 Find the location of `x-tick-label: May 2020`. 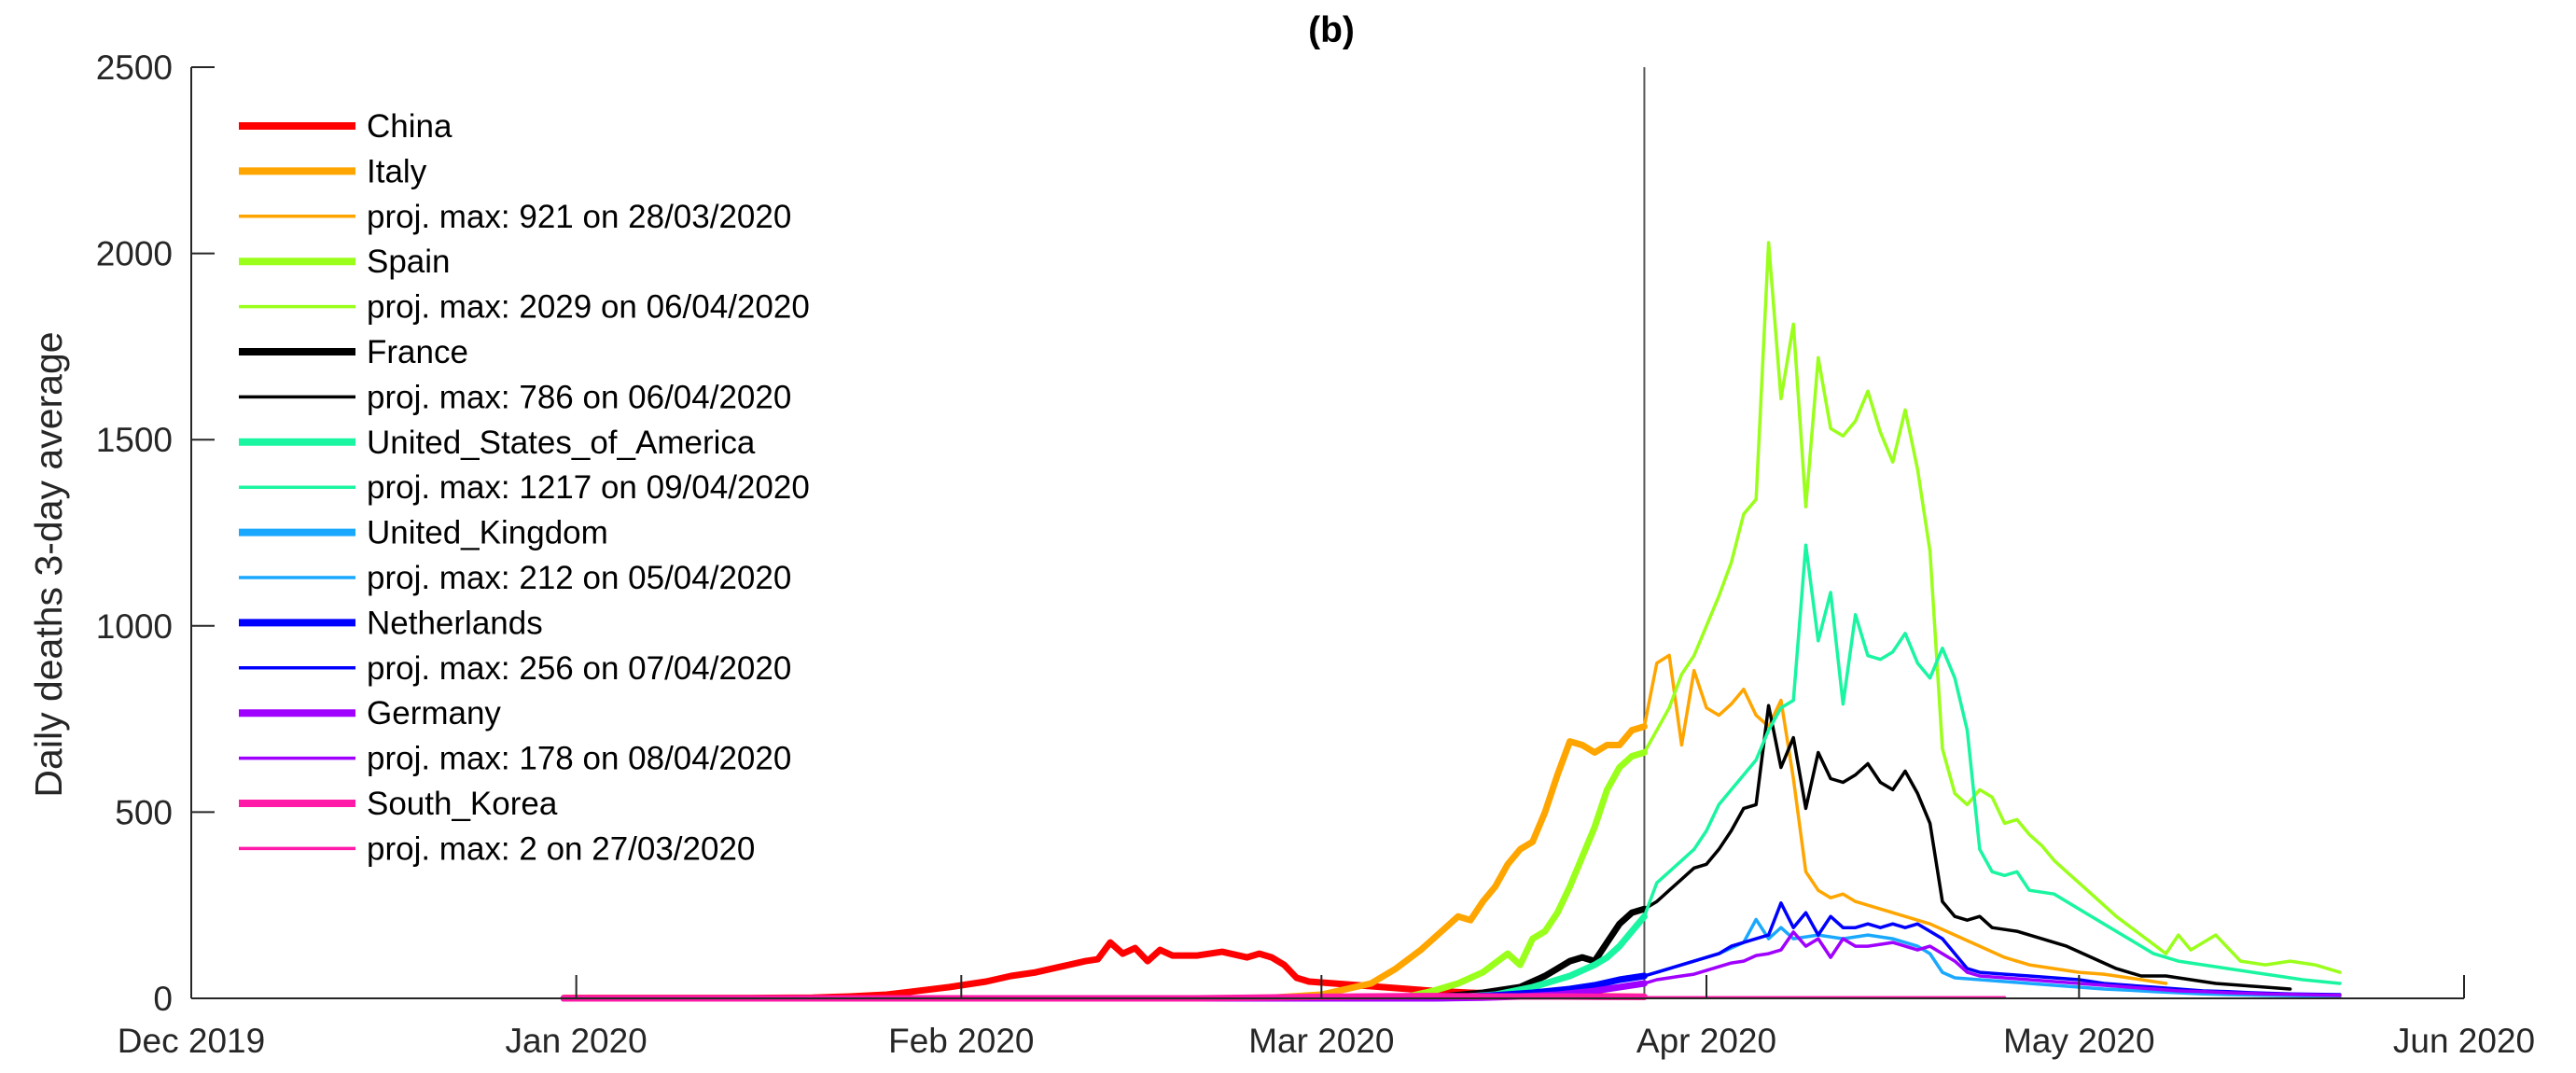

x-tick-label: May 2020 is located at coordinates (2079, 1041).